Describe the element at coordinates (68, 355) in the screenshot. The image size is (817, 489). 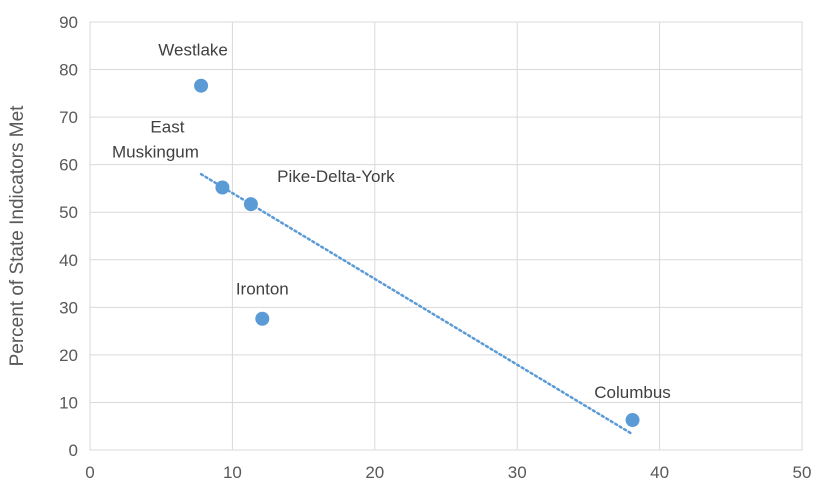
I see `y-tick-label: 20` at that location.